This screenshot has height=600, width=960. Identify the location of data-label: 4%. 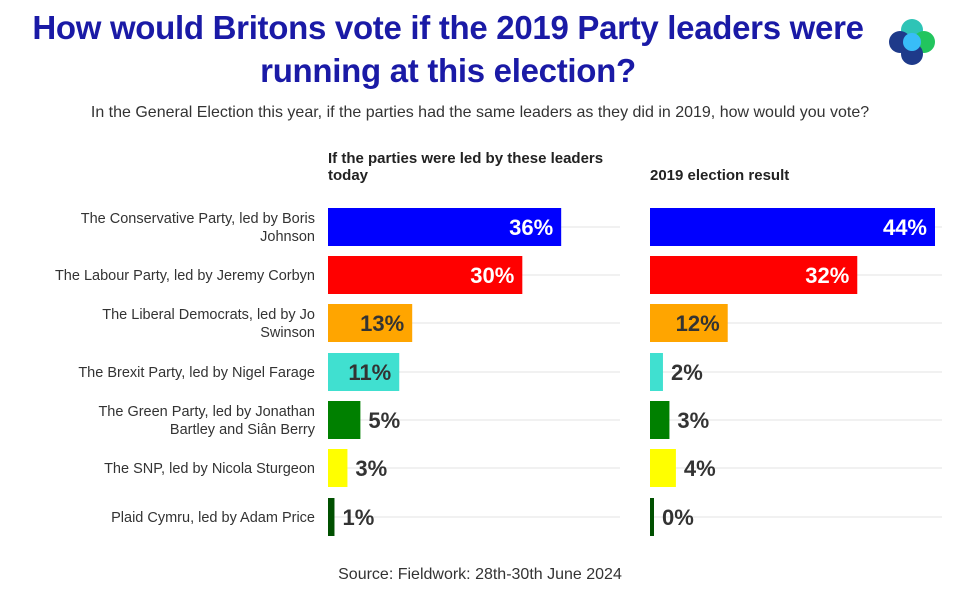
(700, 468).